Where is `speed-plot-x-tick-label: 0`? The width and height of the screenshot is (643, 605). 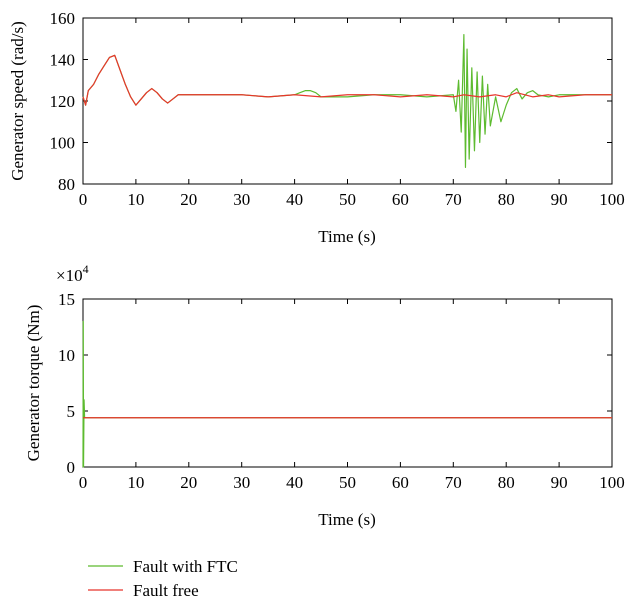 speed-plot-x-tick-label: 0 is located at coordinates (83, 199).